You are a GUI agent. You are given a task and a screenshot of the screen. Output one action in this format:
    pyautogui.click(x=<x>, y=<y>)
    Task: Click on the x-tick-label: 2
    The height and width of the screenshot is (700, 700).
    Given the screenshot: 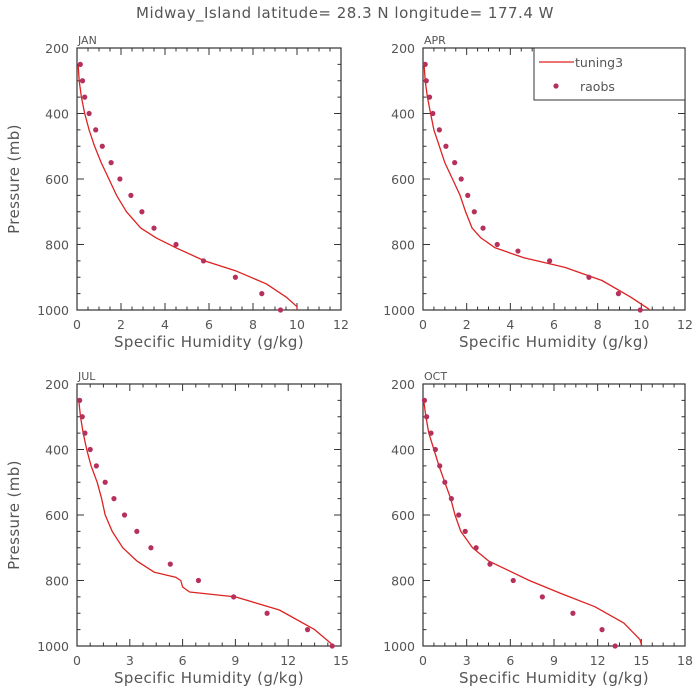 What is the action you would take?
    pyautogui.click(x=121, y=324)
    